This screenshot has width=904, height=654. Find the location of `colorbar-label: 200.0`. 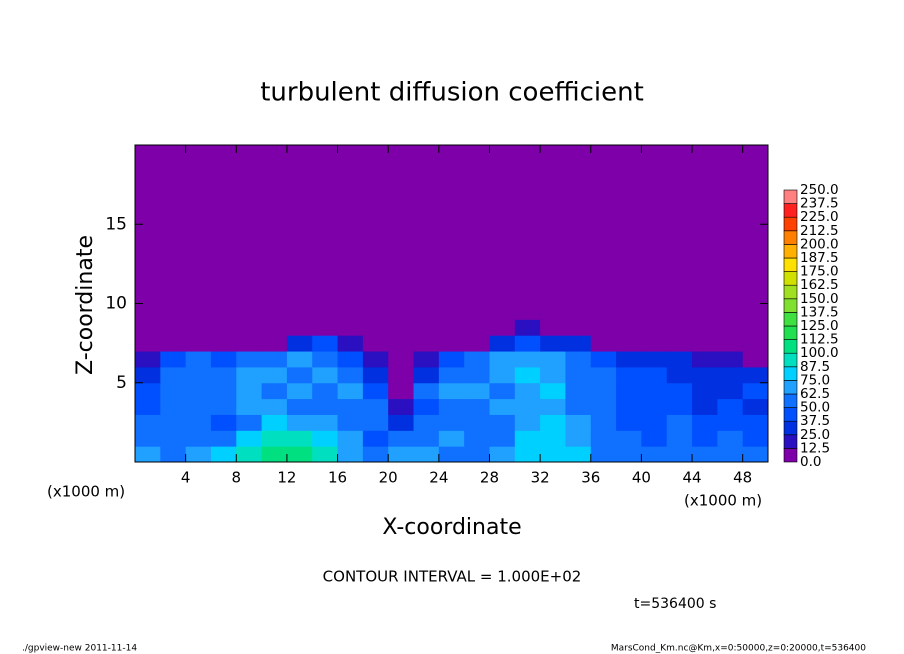

colorbar-label: 200.0 is located at coordinates (819, 244).